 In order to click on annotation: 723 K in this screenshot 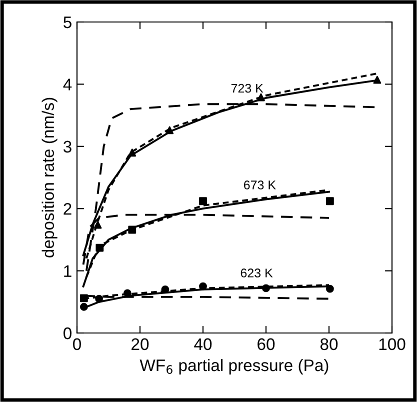, I will do `click(247, 88)`.